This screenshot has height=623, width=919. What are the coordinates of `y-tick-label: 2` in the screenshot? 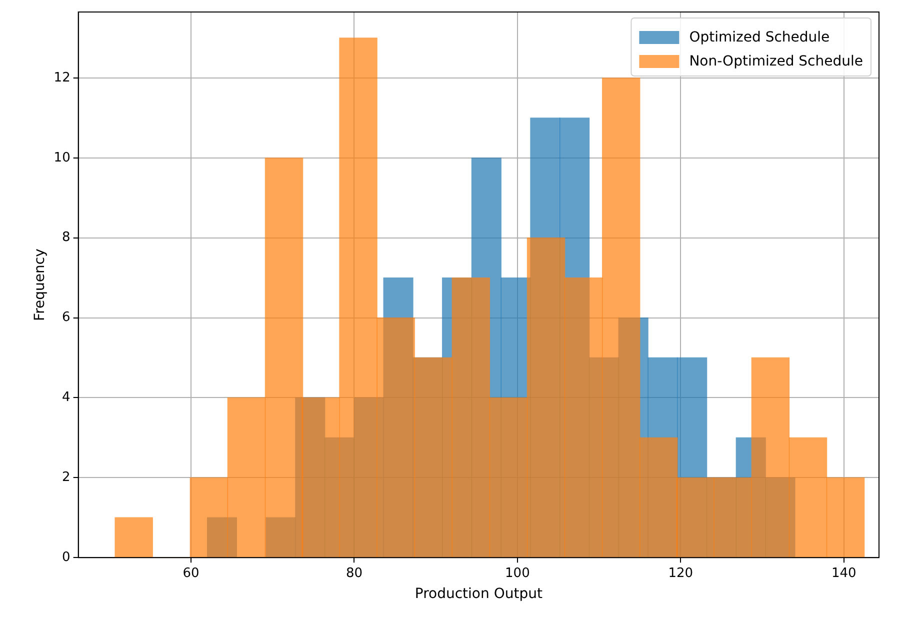 It's located at (66, 478).